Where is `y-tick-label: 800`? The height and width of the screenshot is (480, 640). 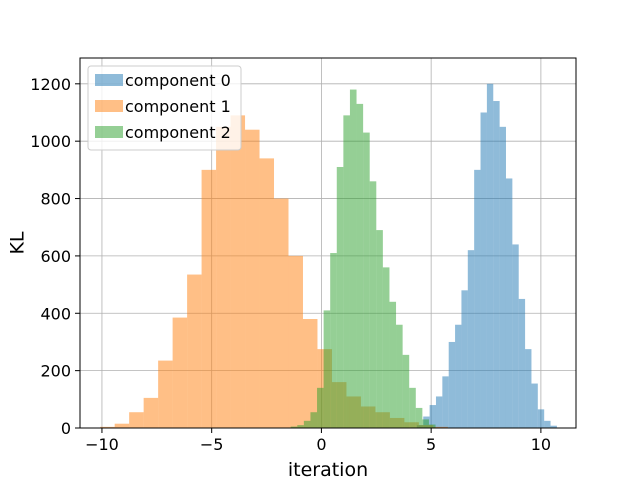 y-tick-label: 800 is located at coordinates (55, 199).